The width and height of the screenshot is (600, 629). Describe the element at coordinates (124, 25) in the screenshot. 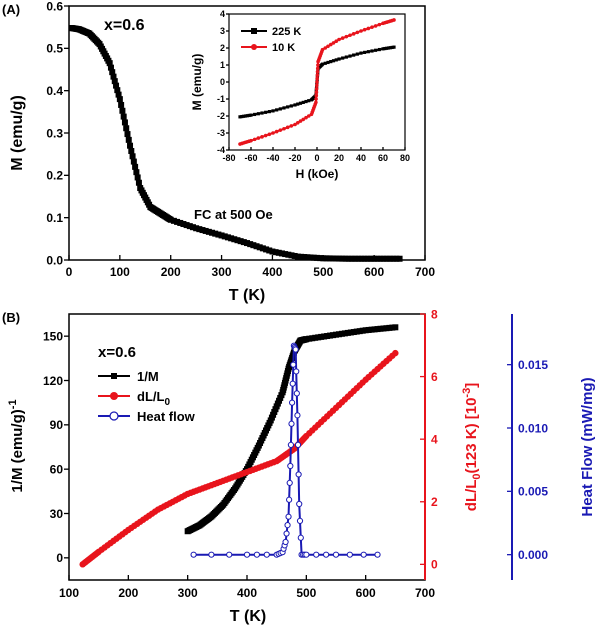

I see `panel-a-sample-annotation: x=0.6` at that location.